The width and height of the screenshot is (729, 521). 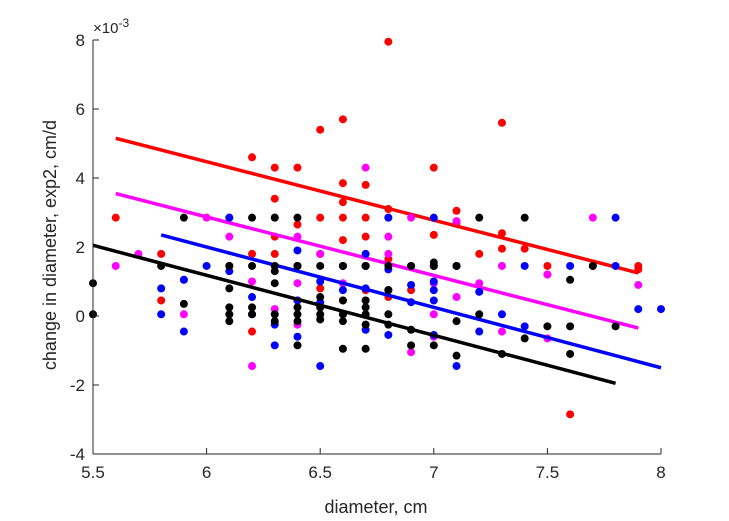 I want to click on y-tick-label: 6, so click(x=80, y=109).